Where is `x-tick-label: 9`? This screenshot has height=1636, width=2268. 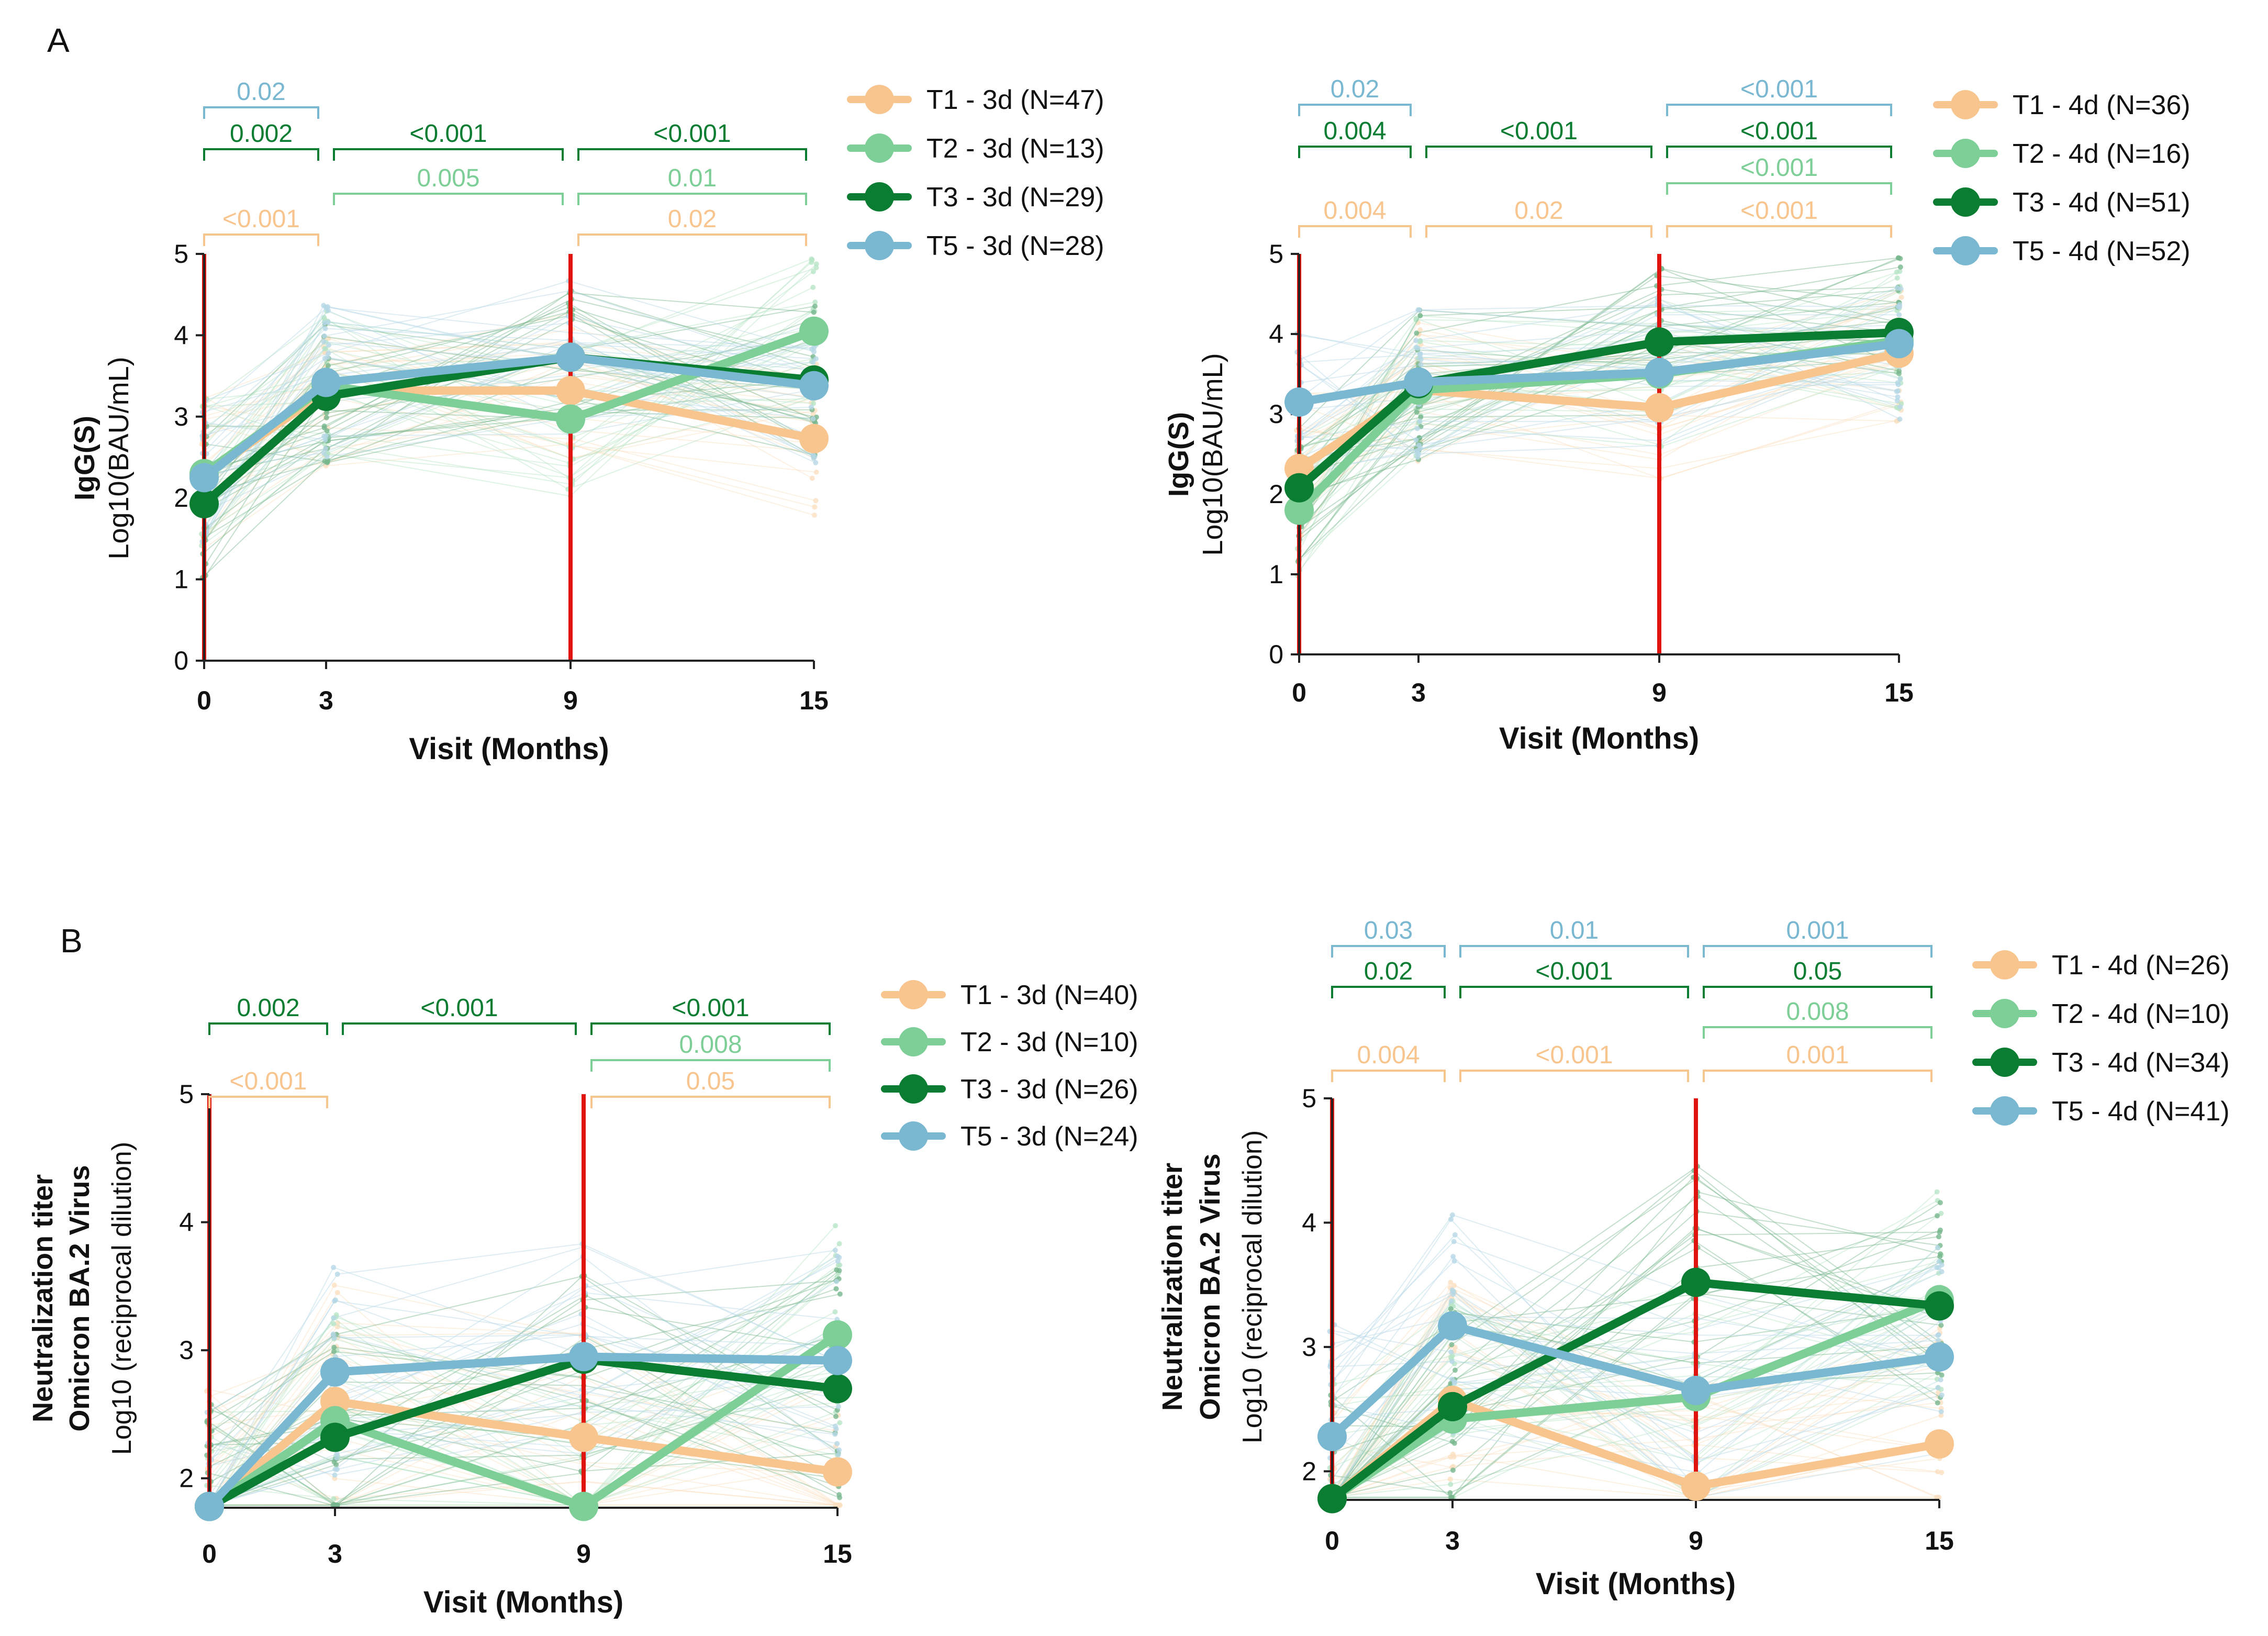
x-tick-label: 9 is located at coordinates (1660, 692).